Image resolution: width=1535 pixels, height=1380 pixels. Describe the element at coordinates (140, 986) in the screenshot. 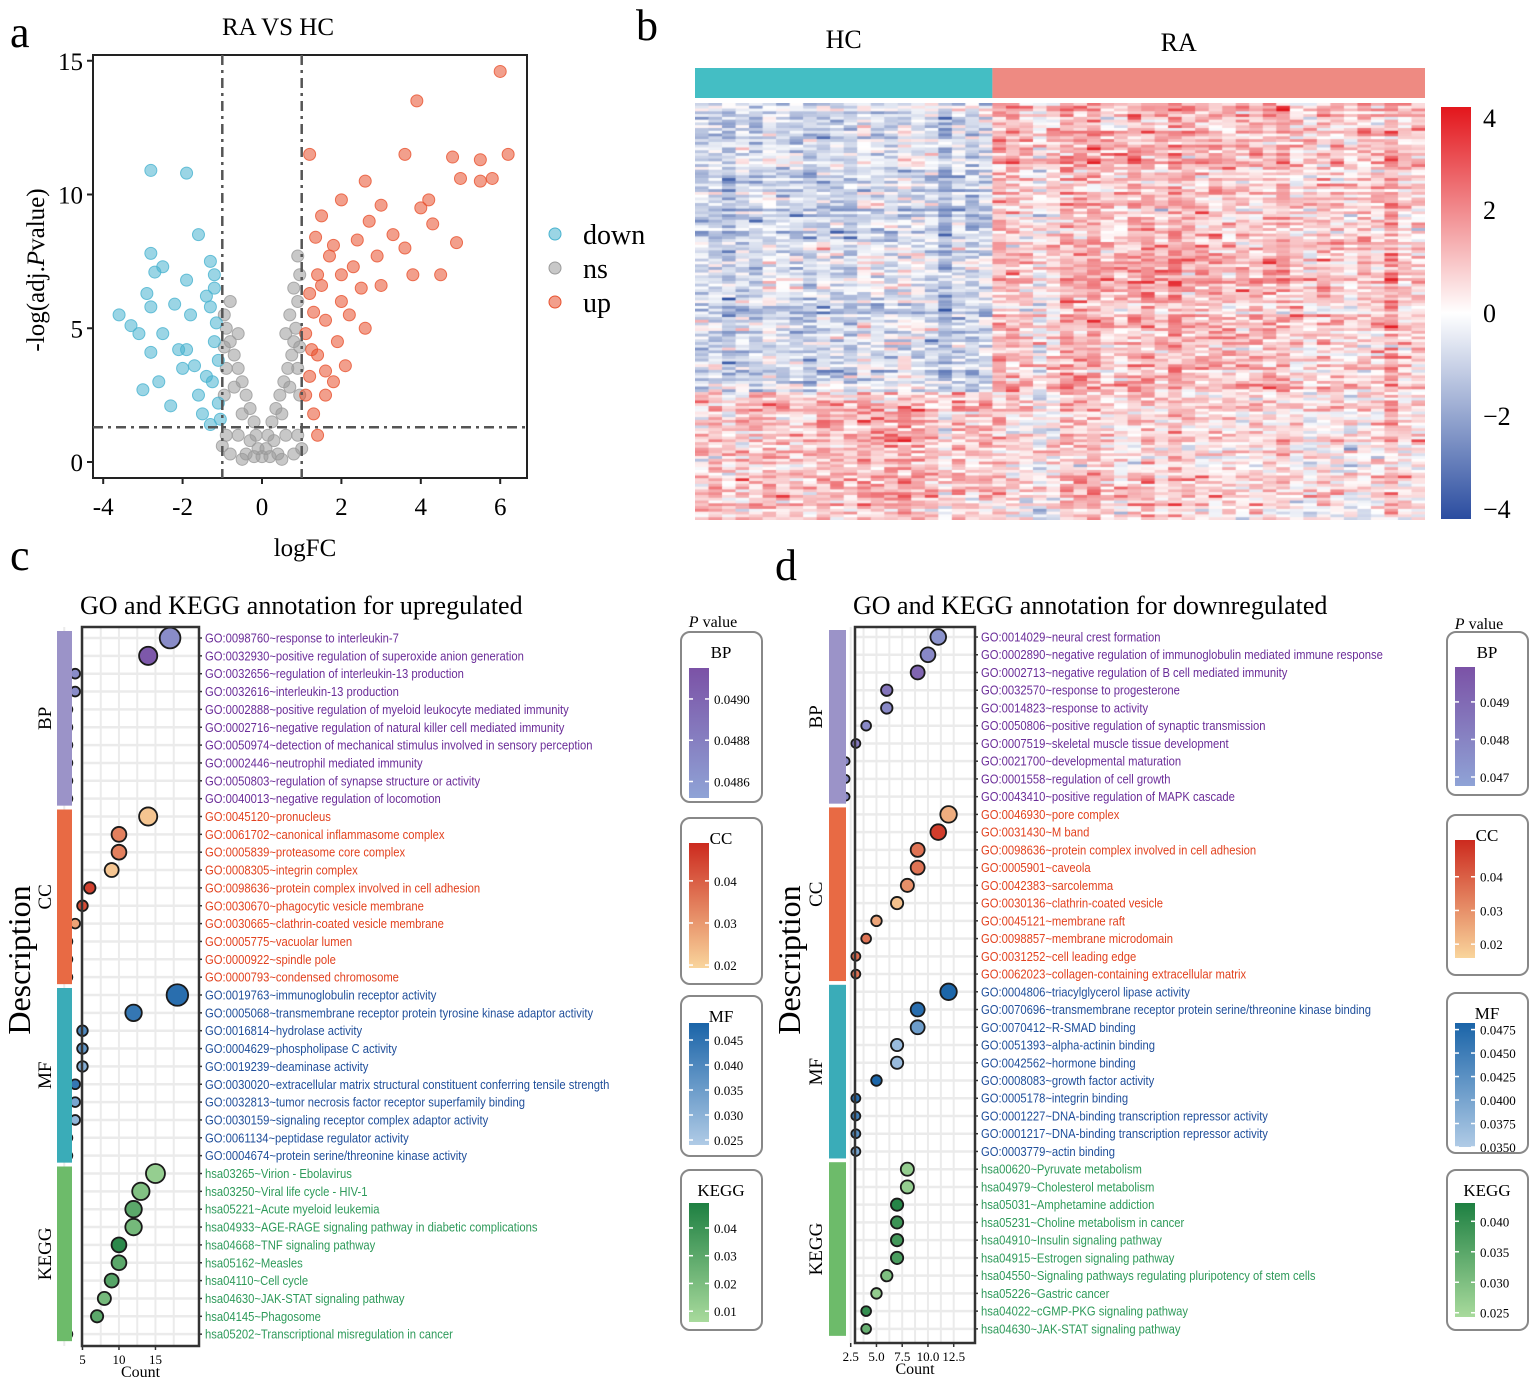

I see `plot-frame` at that location.